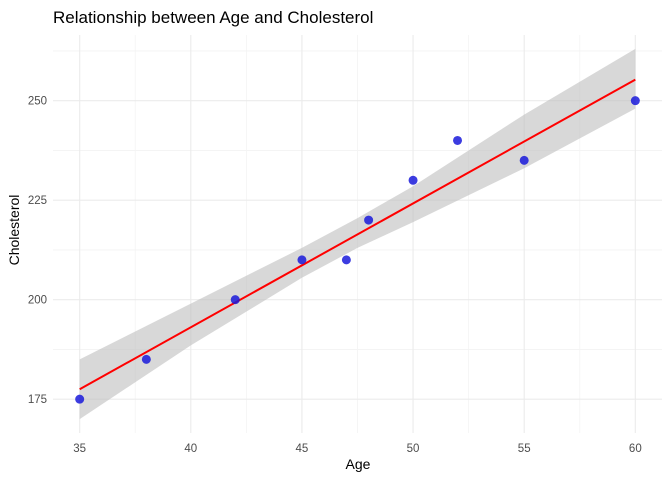  Describe the element at coordinates (14, 230) in the screenshot. I see `y-axis-title: Cholesterol` at that location.